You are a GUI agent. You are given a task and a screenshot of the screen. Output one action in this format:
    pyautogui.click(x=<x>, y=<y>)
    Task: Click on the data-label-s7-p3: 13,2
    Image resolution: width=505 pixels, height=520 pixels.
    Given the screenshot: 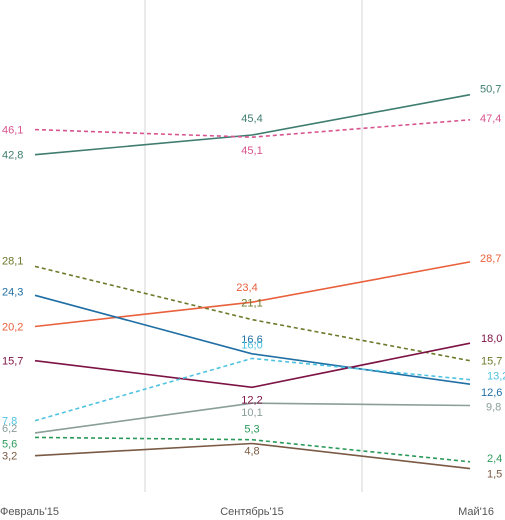 What is the action you would take?
    pyautogui.click(x=496, y=377)
    